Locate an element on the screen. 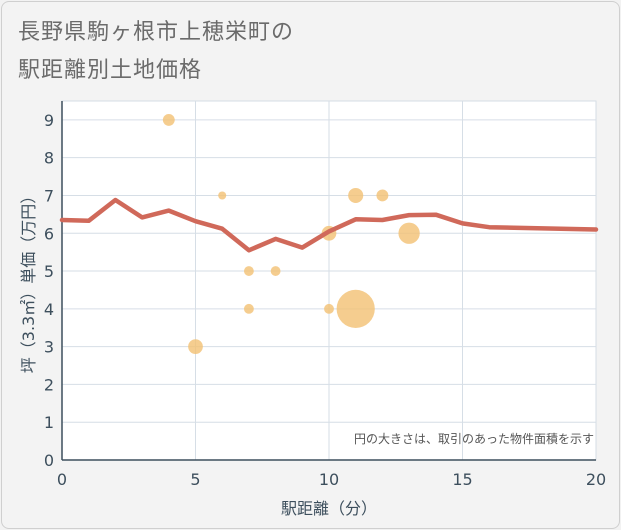 Image resolution: width=621 pixels, height=530 pixels. y-tick-label: 2 is located at coordinates (49, 384).